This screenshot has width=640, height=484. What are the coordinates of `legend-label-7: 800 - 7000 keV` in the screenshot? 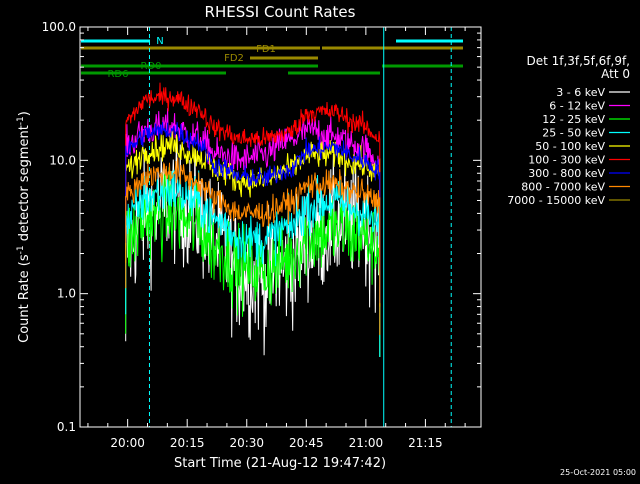 It's located at (563, 187).